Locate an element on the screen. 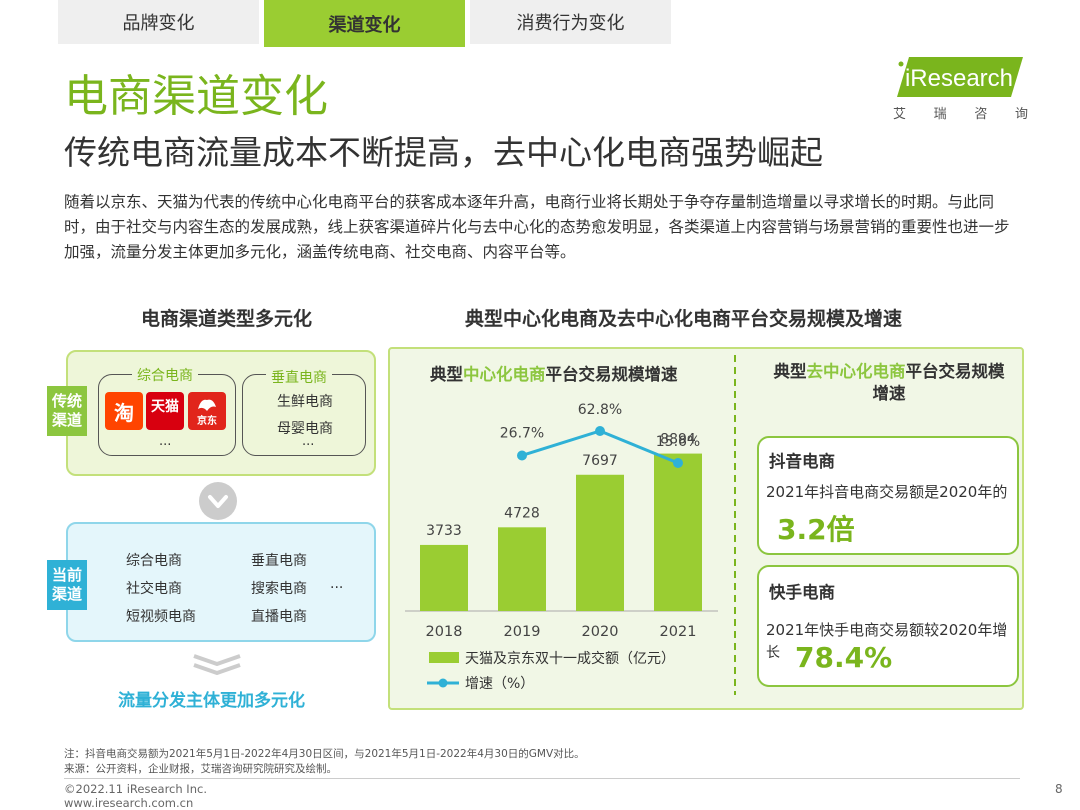  bar-2018 is located at coordinates (444, 577).